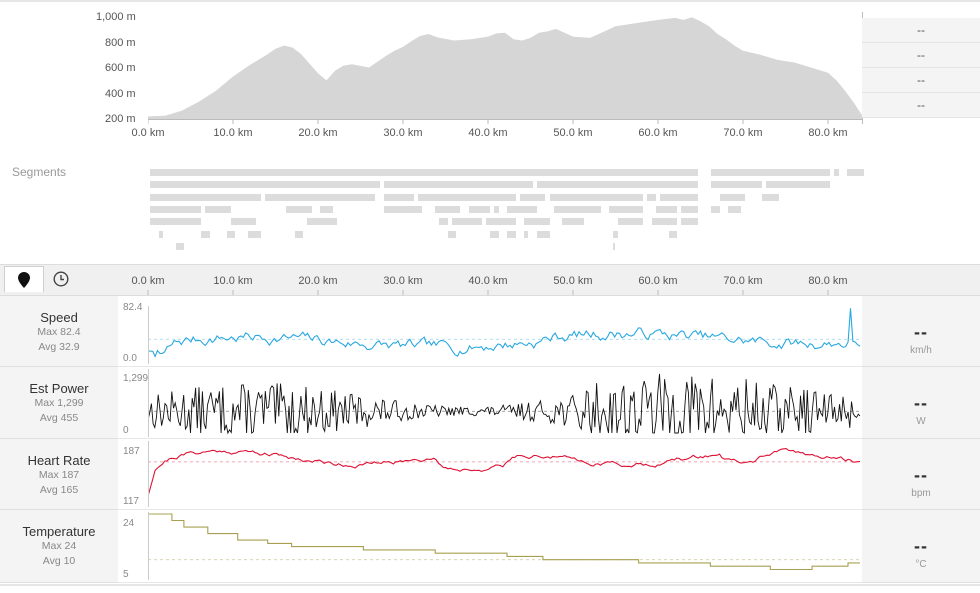 Image resolution: width=980 pixels, height=593 pixels. What do you see at coordinates (318, 281) in the screenshot?
I see `detail-x-tick: 20.0 km` at bounding box center [318, 281].